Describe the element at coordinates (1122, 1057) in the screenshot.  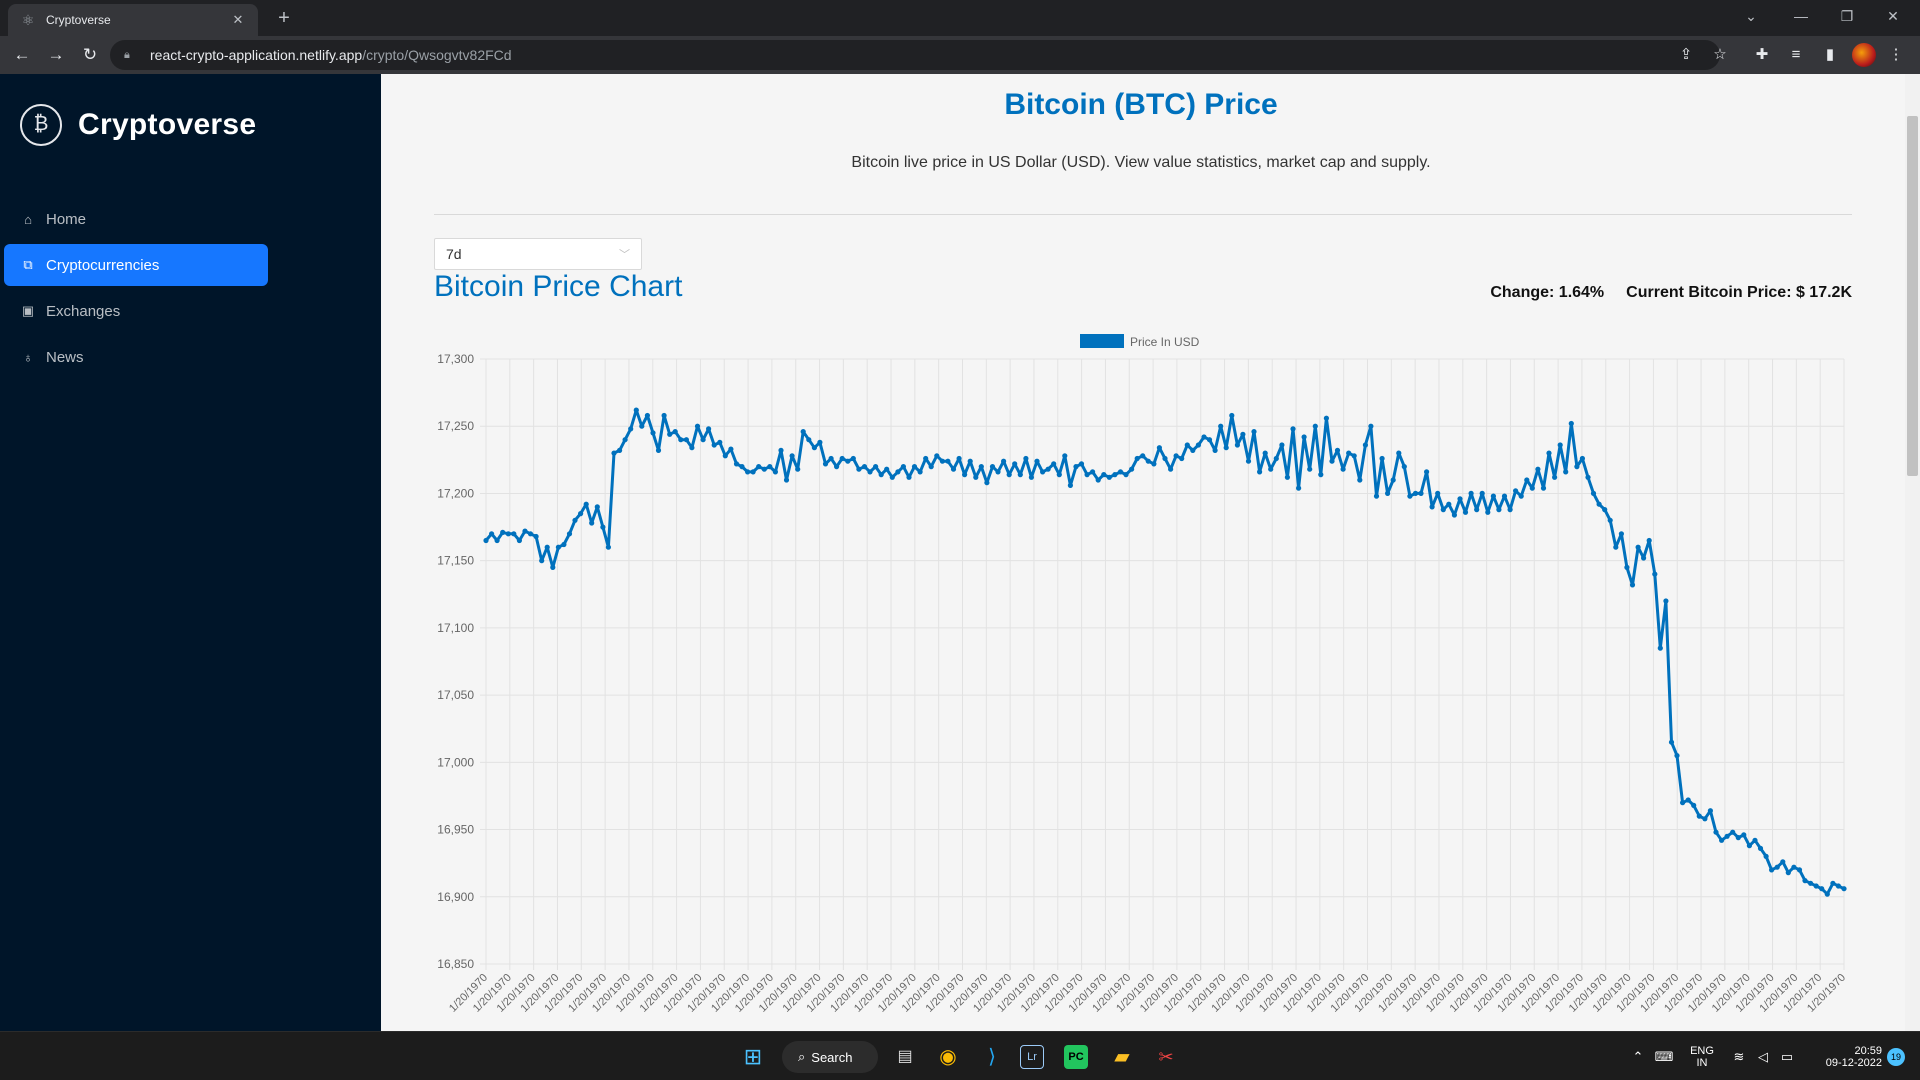
I see `file-explorer-icon: ▰` at that location.